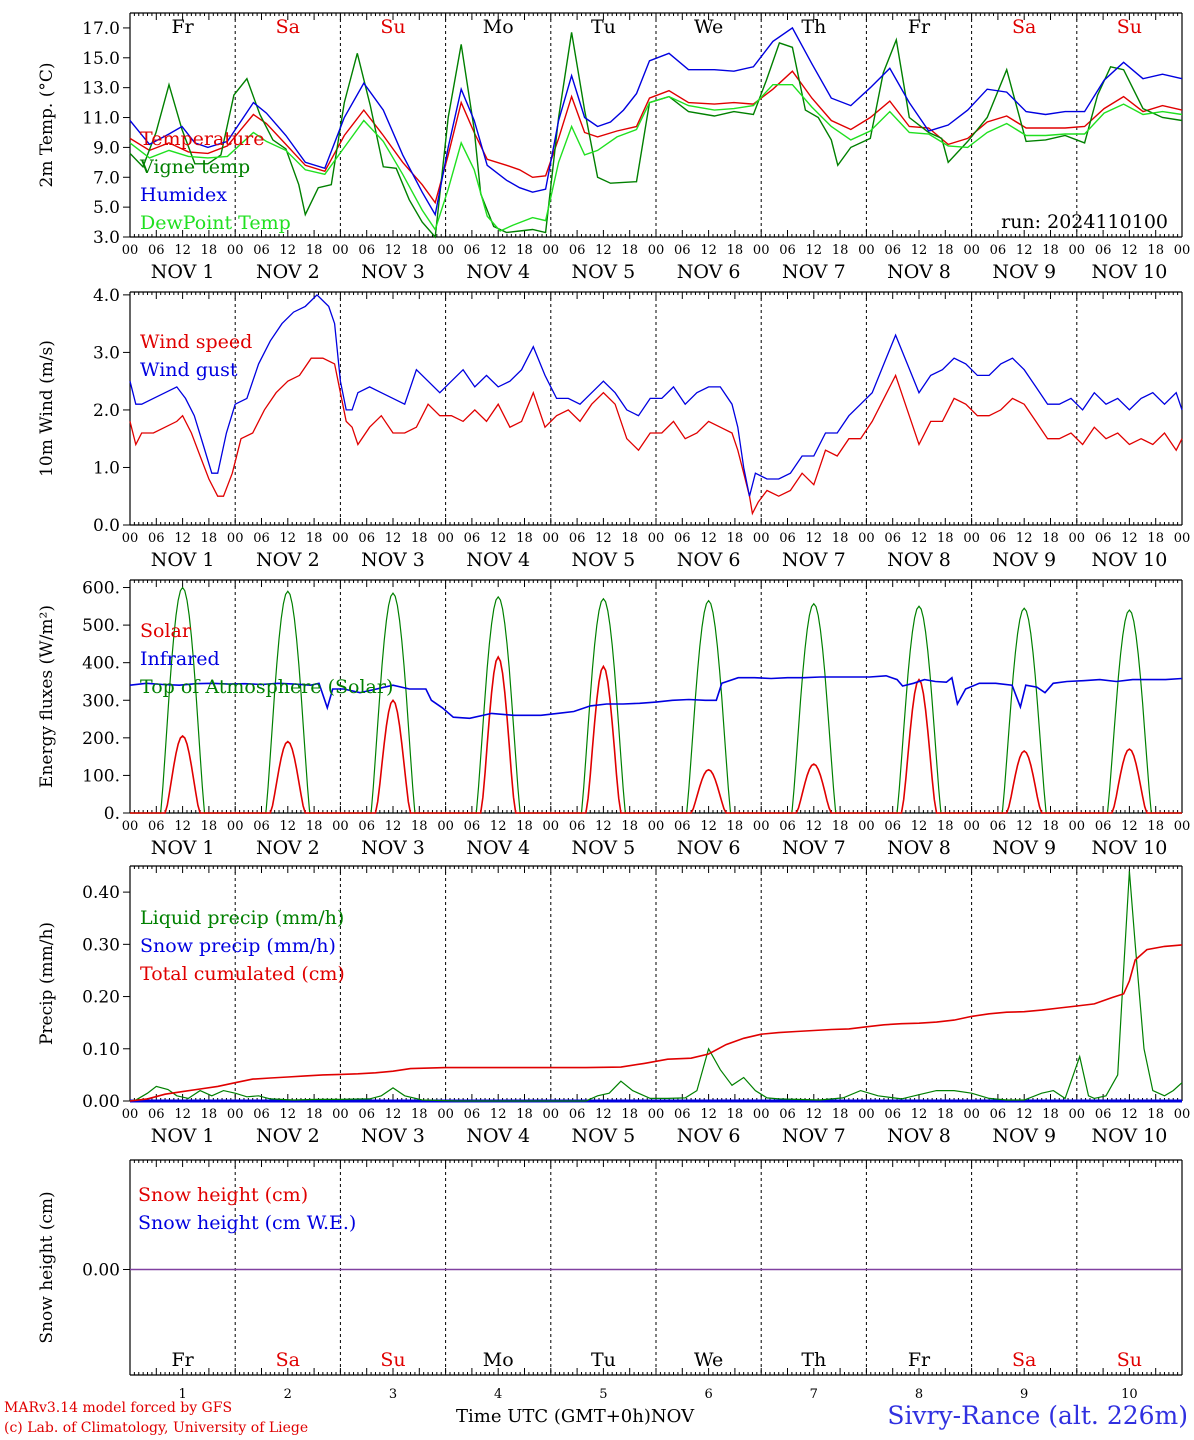 The width and height of the screenshot is (1194, 1440). Describe the element at coordinates (814, 1394) in the screenshot. I see `day-number-label: 7` at that location.